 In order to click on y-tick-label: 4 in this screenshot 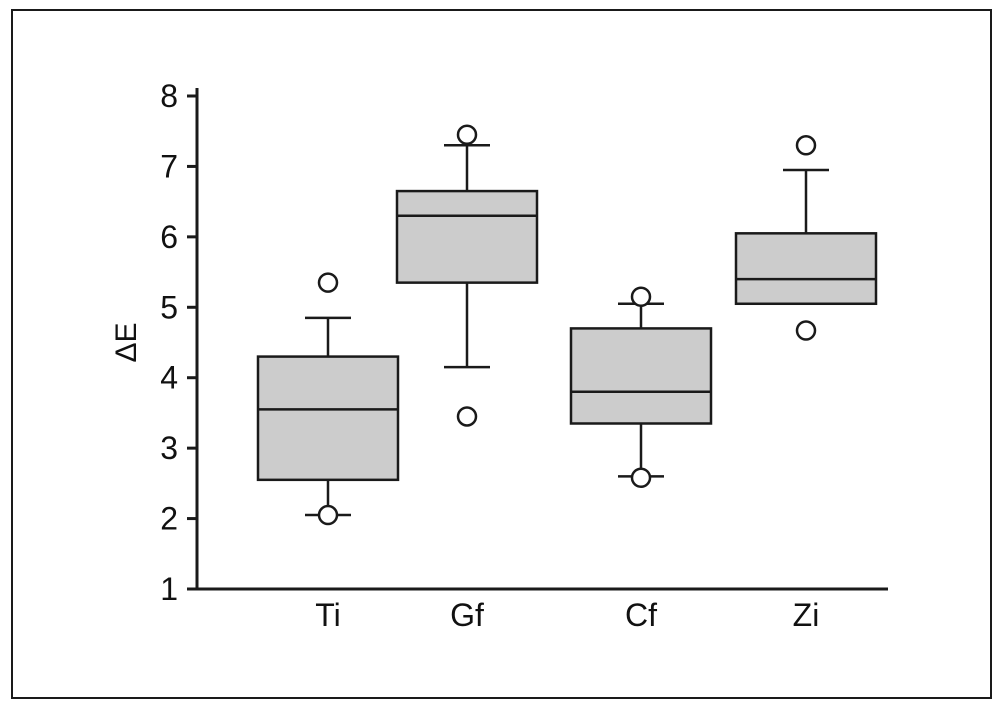, I will do `click(169, 378)`.